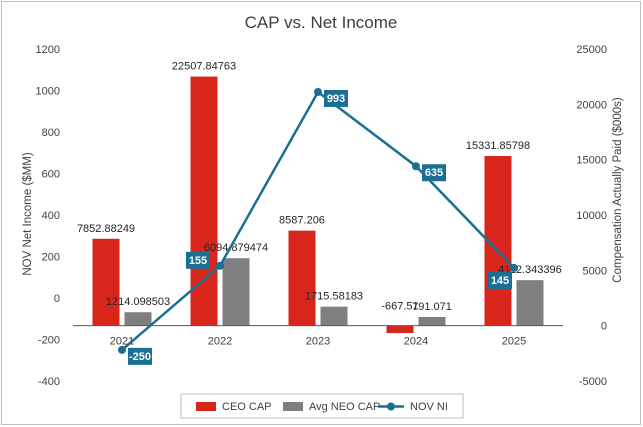  Describe the element at coordinates (591, 105) in the screenshot. I see `right-tick-label: 20000` at that location.